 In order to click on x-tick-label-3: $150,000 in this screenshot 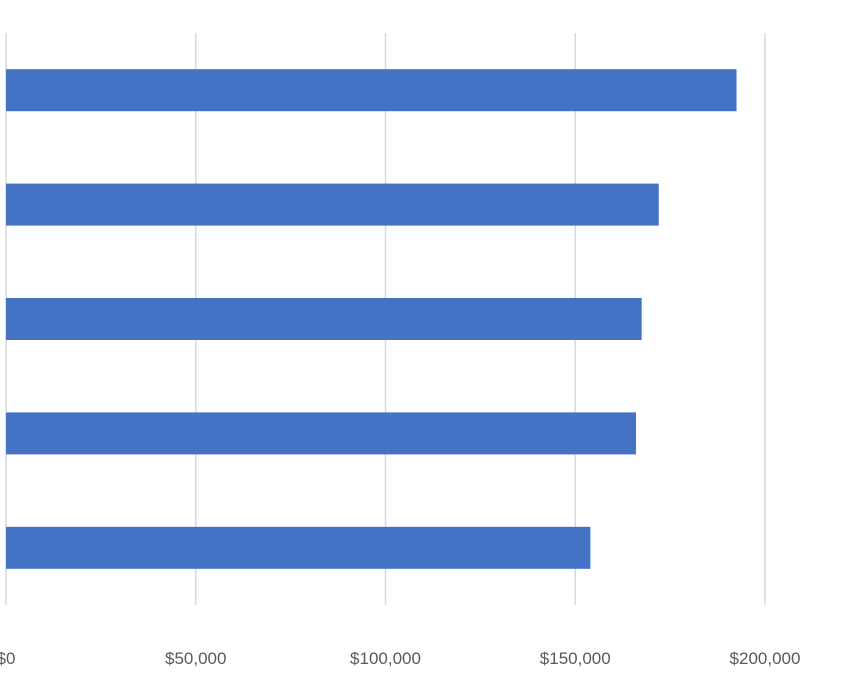, I will do `click(575, 658)`.